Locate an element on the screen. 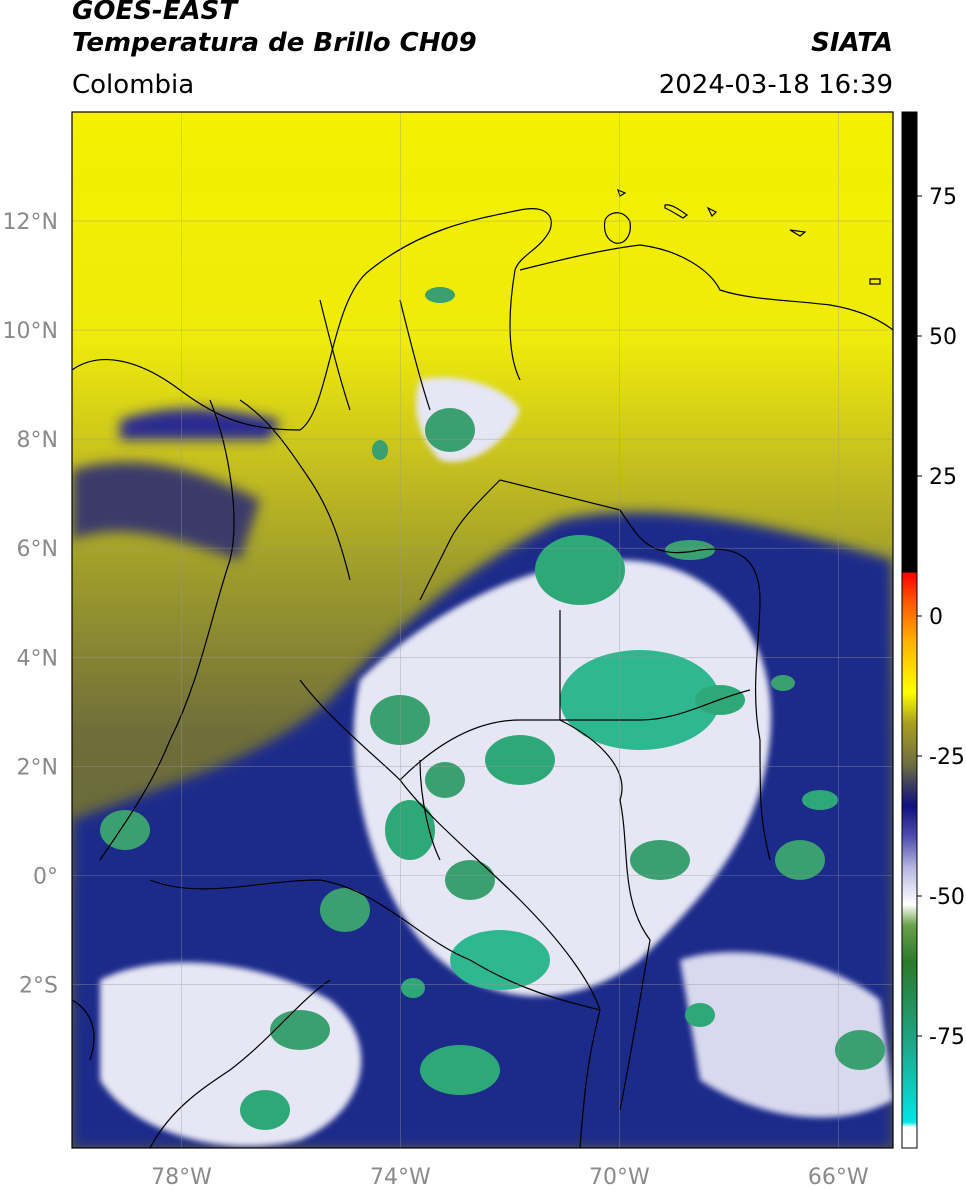 The height and width of the screenshot is (1190, 966). colorbar-tick-label: -25 is located at coordinates (947, 757).